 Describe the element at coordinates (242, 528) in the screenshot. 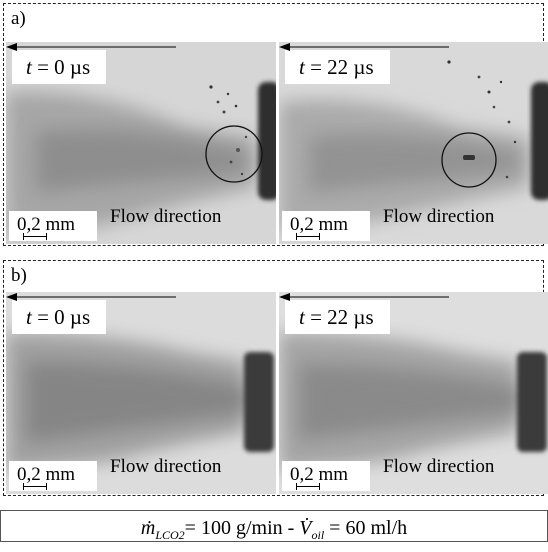

I see `mass-flow-value: = 100 g/min -` at that location.